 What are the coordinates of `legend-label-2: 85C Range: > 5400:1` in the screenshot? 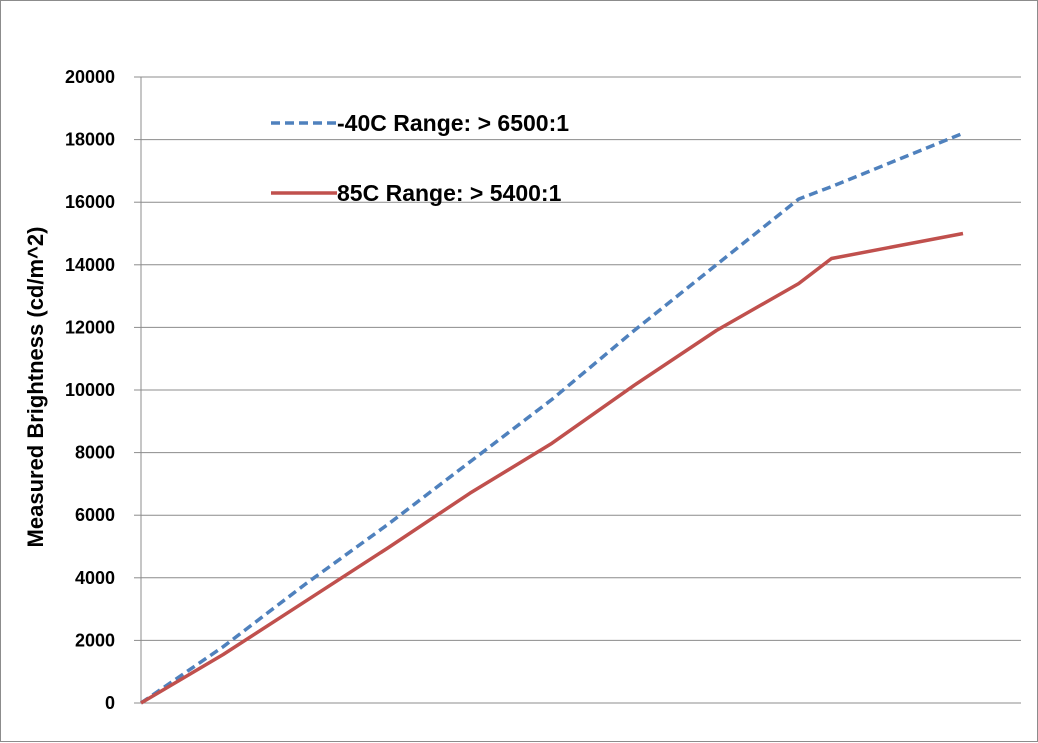 It's located at (449, 193).